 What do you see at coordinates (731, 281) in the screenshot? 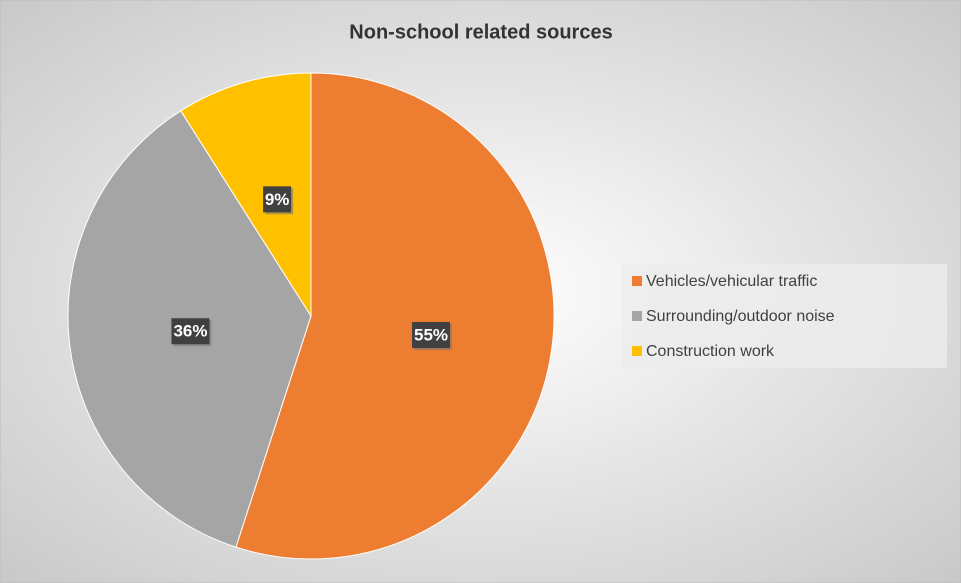
I see `legend-label: Vehicles/vehicular traffic` at bounding box center [731, 281].